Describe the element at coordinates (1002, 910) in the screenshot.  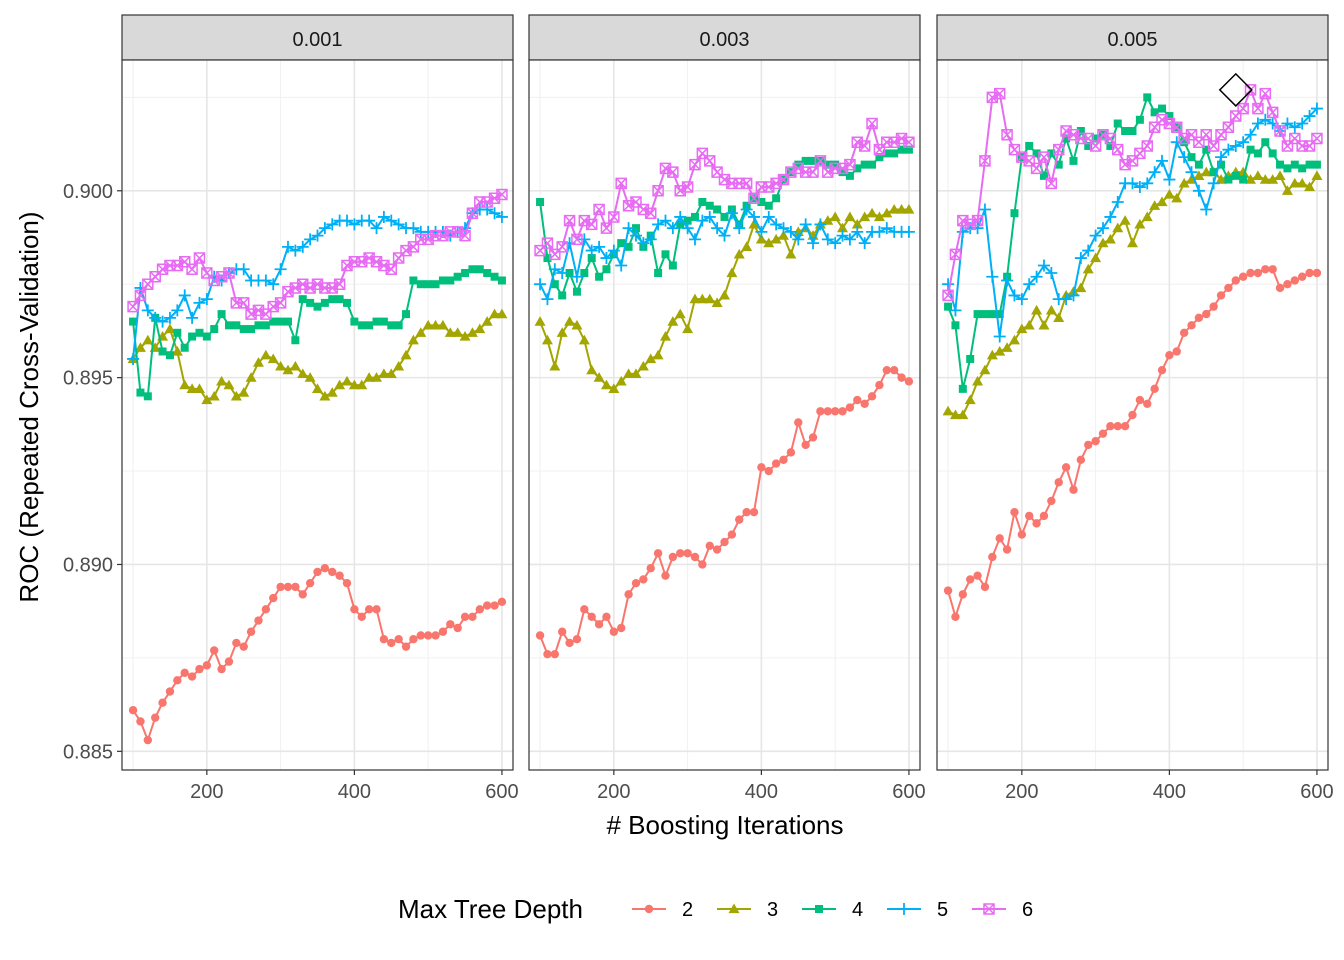
I see `legend-entry-6: 6` at that location.